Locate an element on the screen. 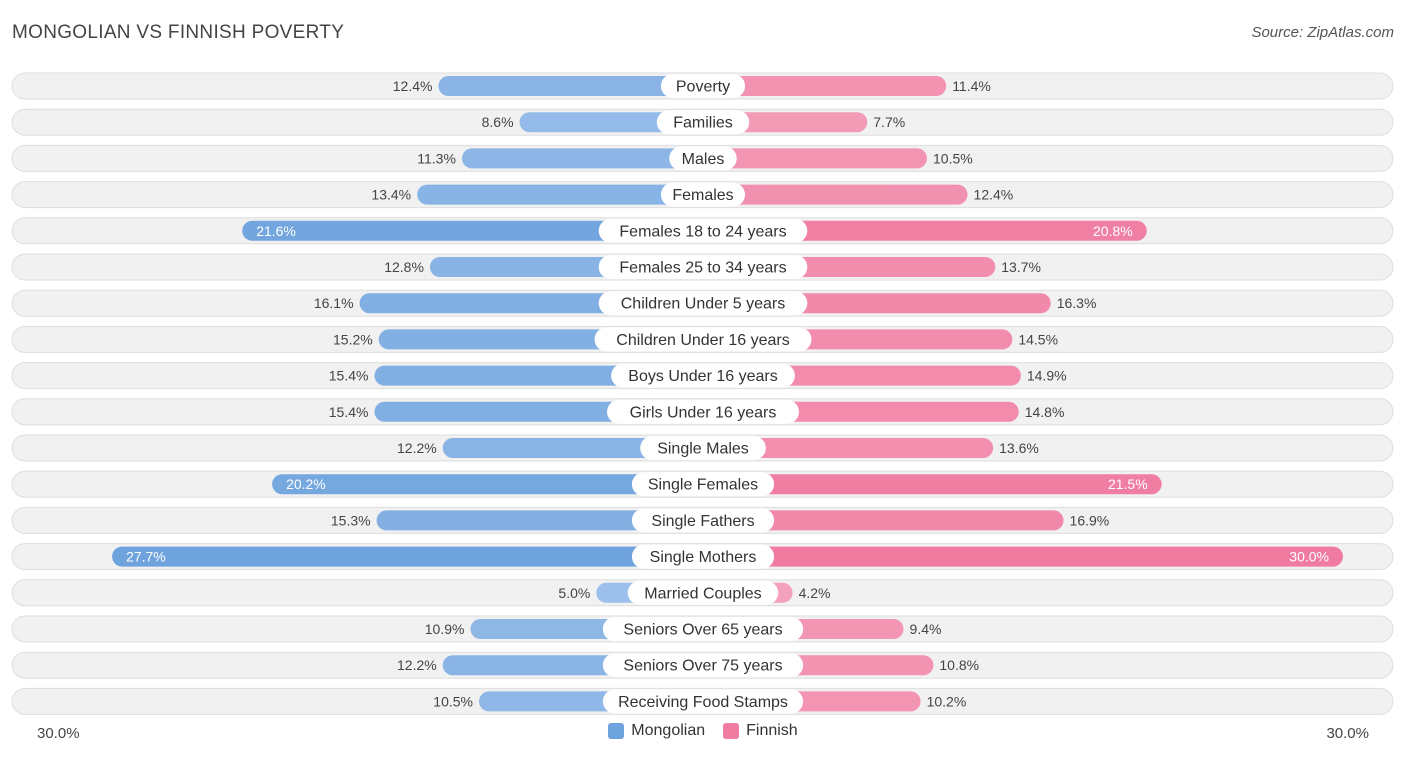 This screenshot has width=1406, height=758. value-label-mongolian: 5.0% is located at coordinates (574, 593).